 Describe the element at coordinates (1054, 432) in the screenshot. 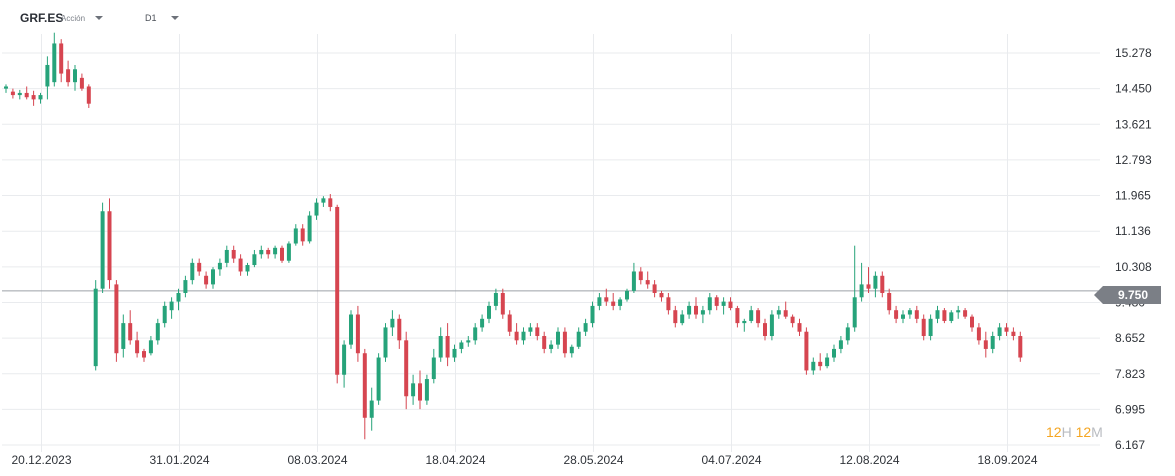

I see `range-12h-button: 12` at that location.